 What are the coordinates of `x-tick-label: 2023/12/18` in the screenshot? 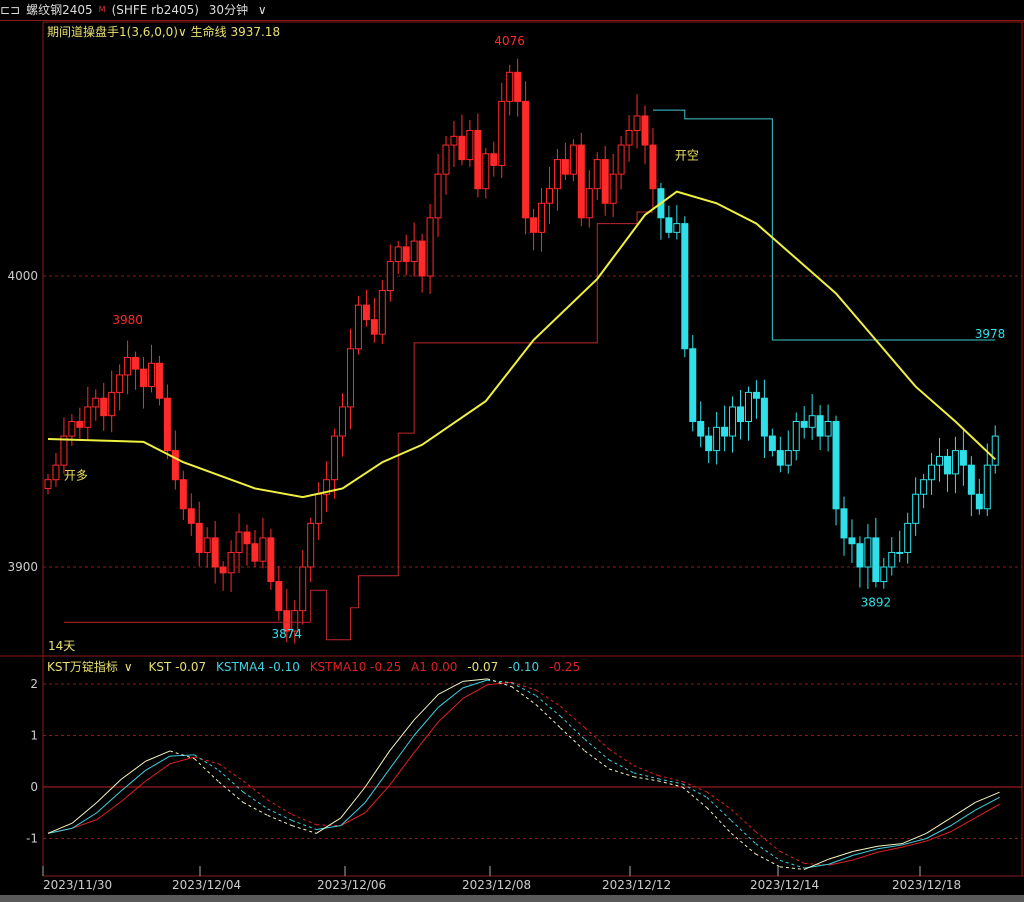 It's located at (926, 885).